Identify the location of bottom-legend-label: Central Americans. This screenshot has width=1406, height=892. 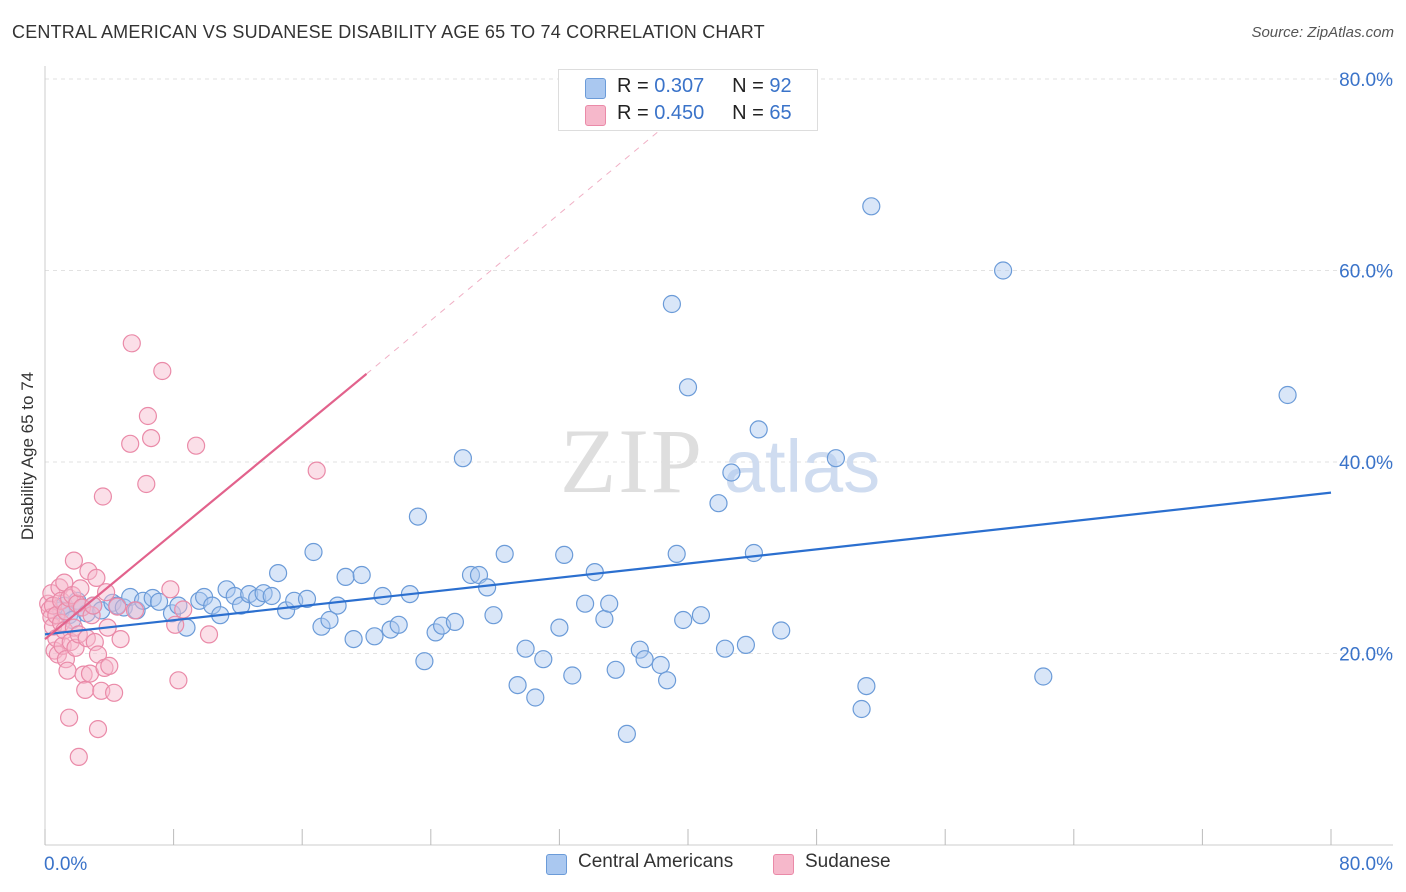
(656, 861).